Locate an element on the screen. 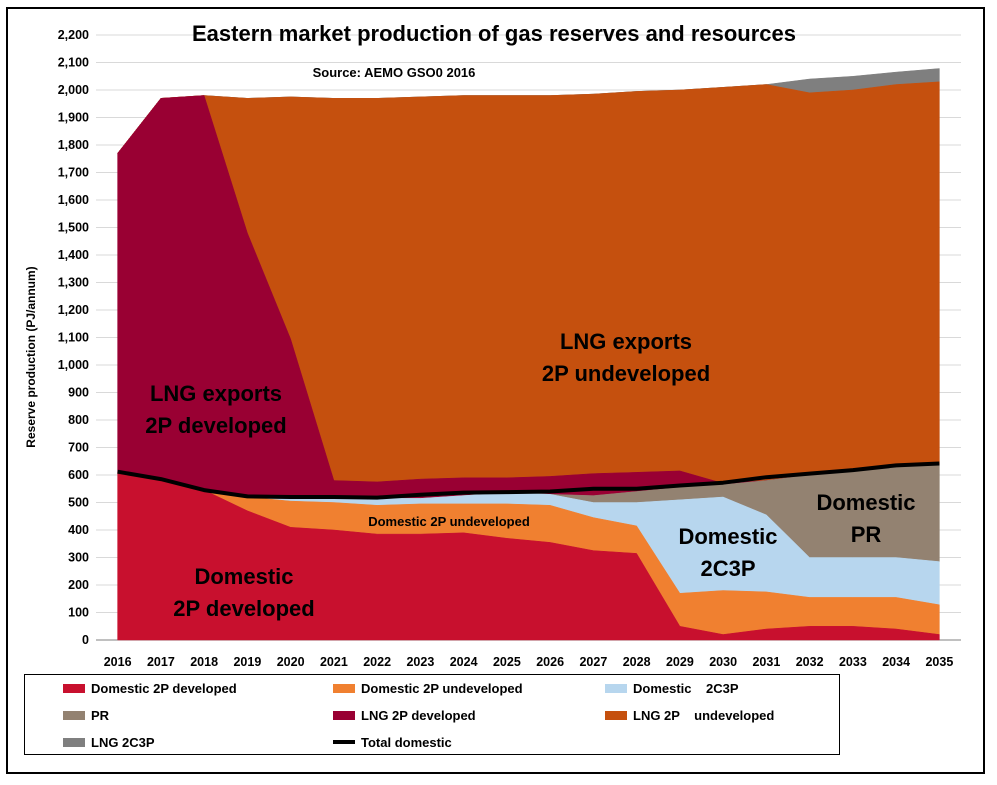 The image size is (997, 785). y-tick-label: 700 is located at coordinates (78, 448).